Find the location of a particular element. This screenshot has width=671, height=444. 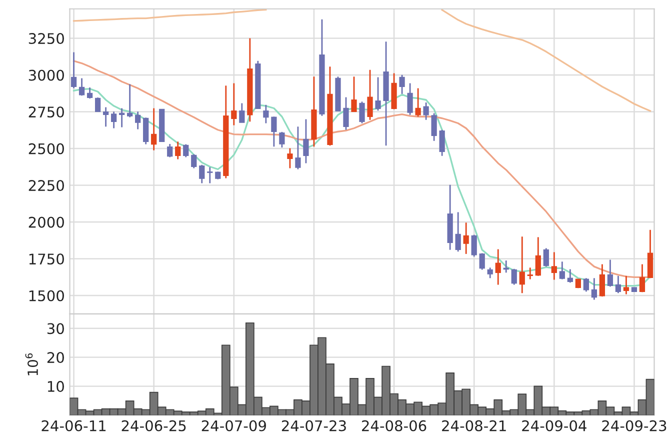

y-tick-label: 1500 is located at coordinates (46, 296).